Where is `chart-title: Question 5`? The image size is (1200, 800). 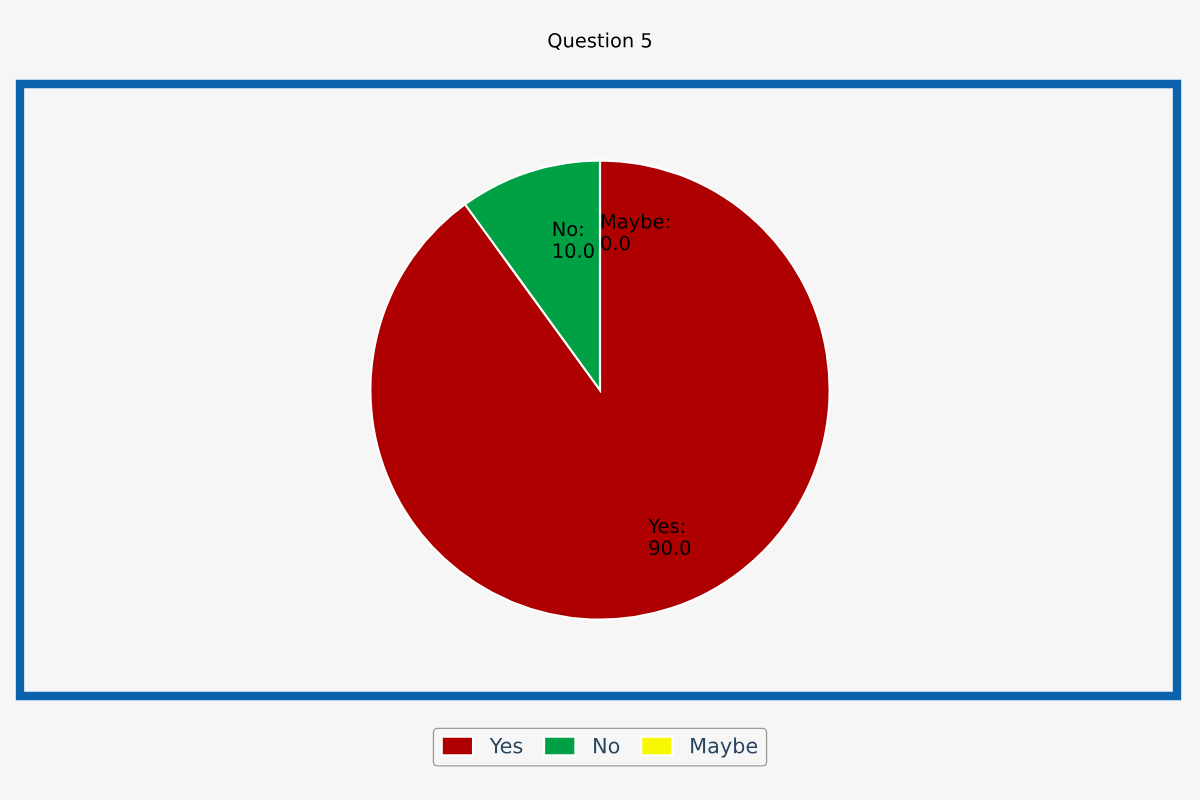 chart-title: Question 5 is located at coordinates (600, 41).